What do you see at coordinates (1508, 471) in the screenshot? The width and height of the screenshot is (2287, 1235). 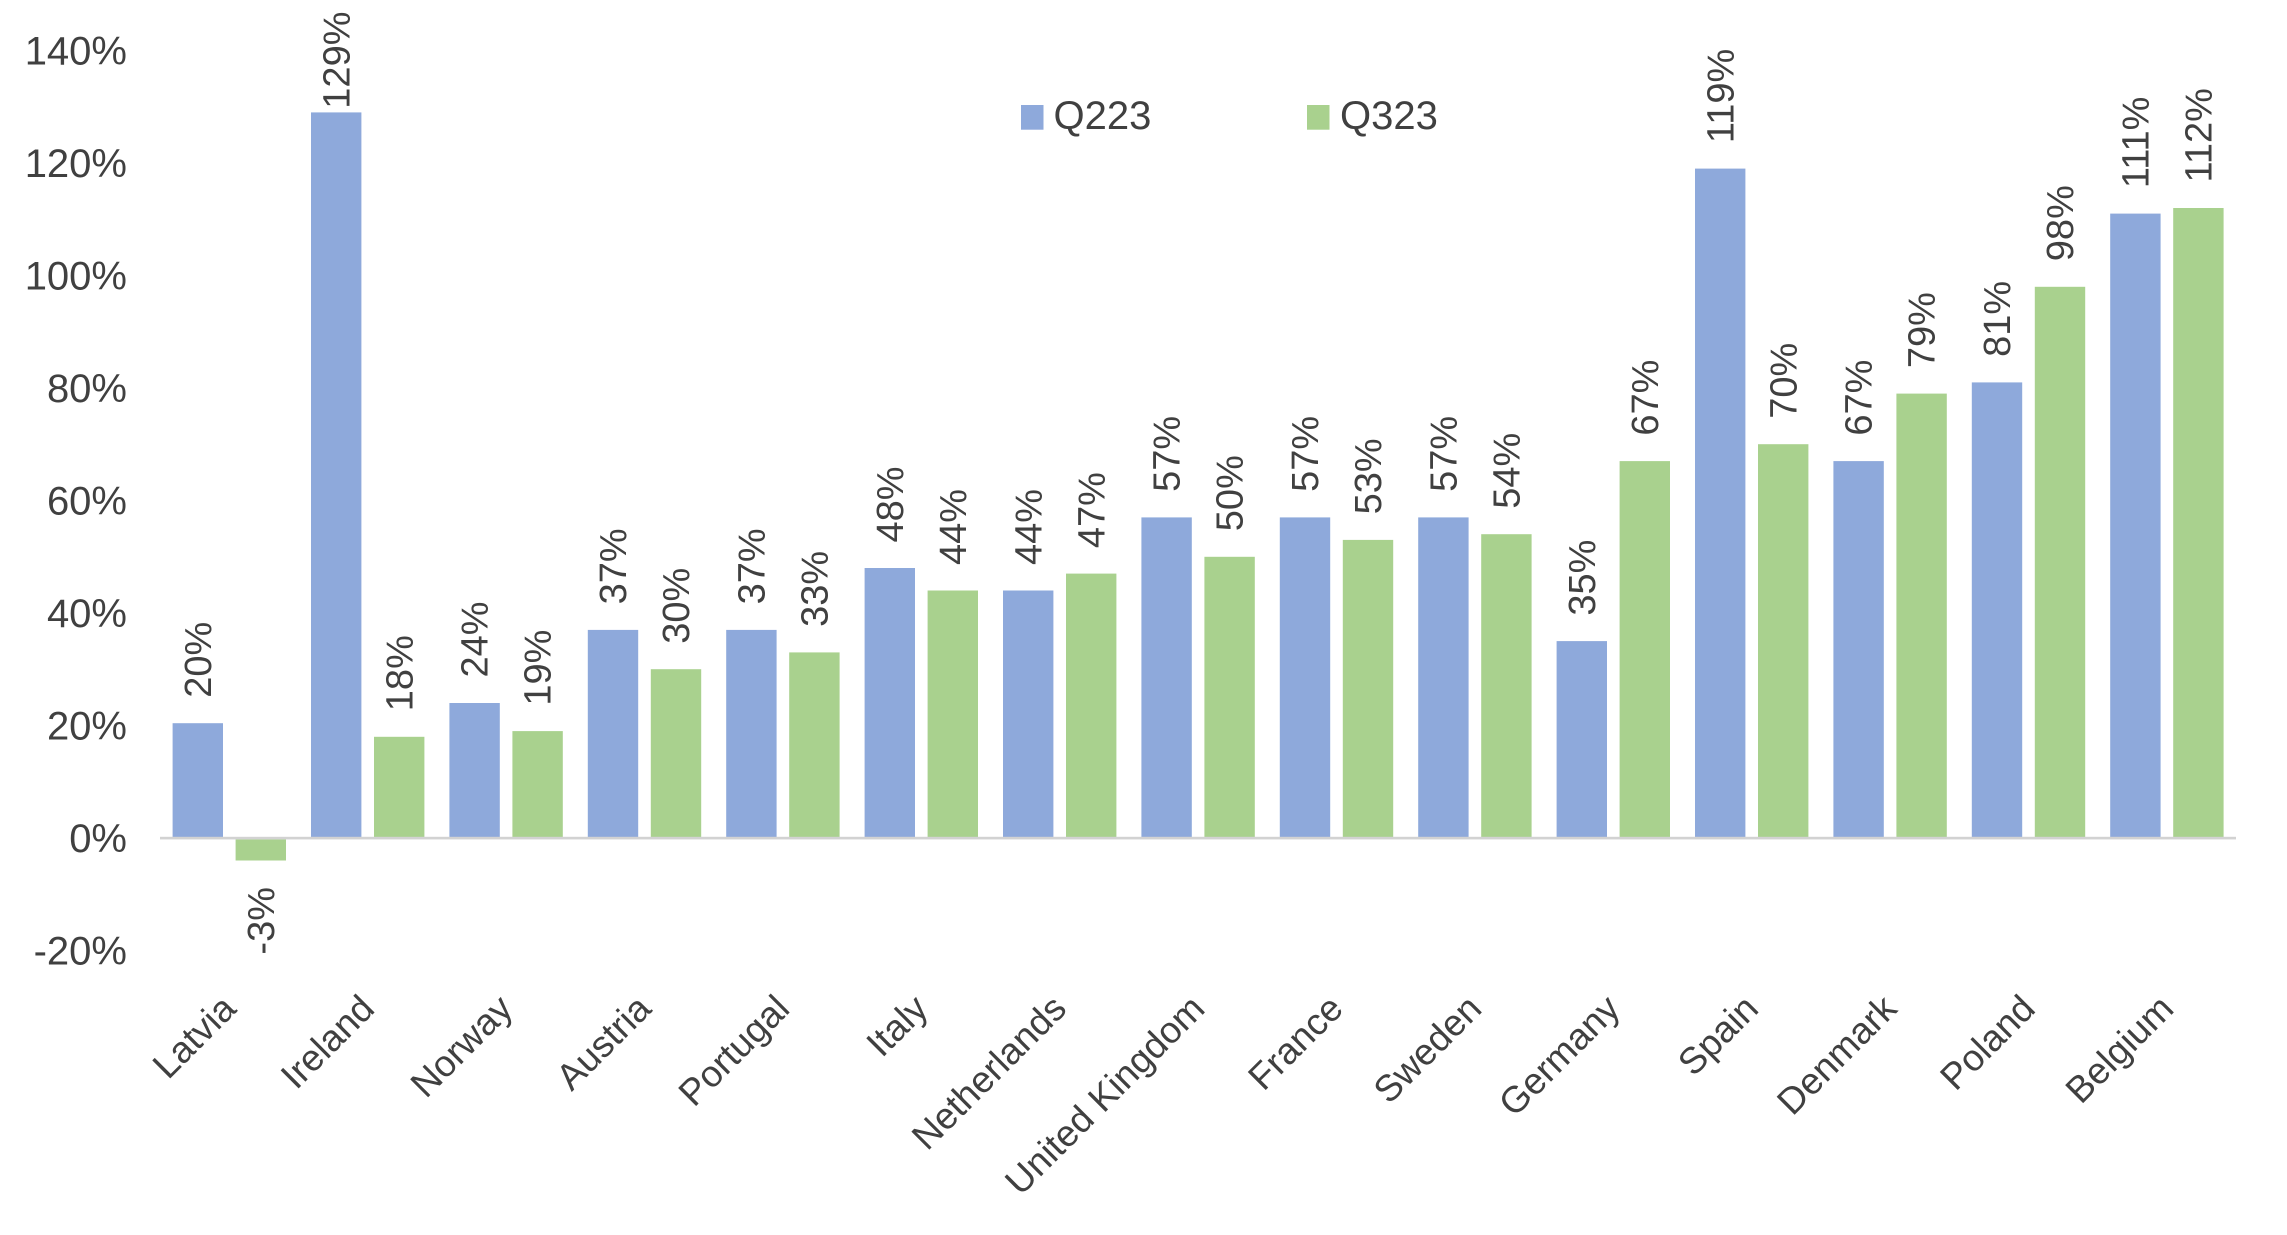 I see `svg-text: 54%` at bounding box center [1508, 471].